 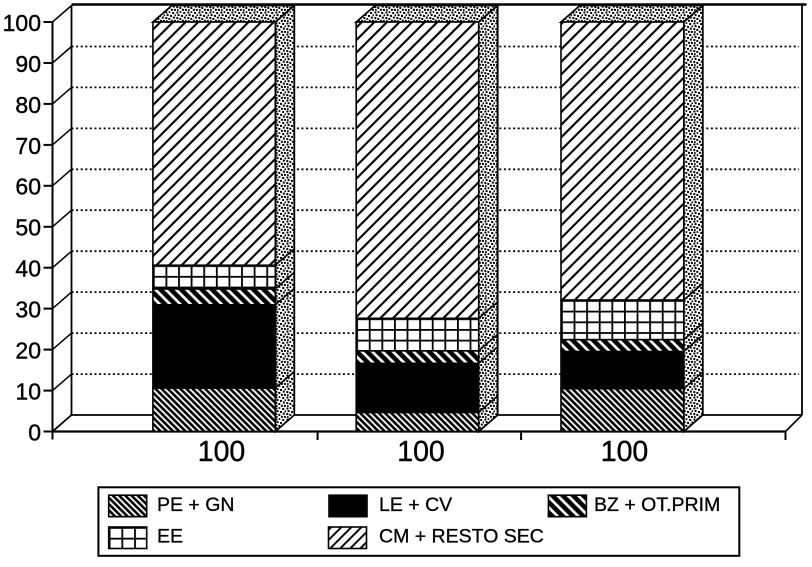 What do you see at coordinates (28, 269) in the screenshot?
I see `svg-text: 40` at bounding box center [28, 269].